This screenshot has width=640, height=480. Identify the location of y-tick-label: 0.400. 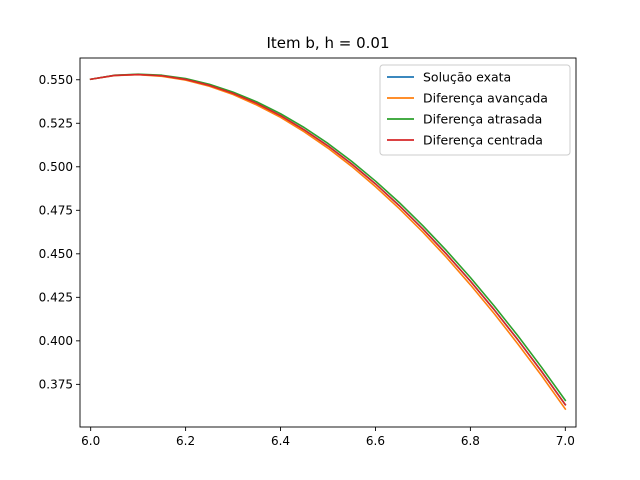
(56, 341).